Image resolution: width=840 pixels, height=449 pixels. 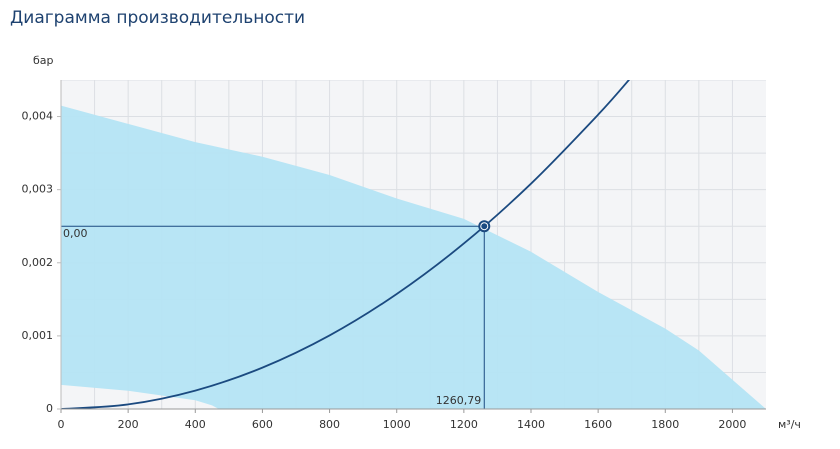 What do you see at coordinates (397, 424) in the screenshot?
I see `x-tick-label: 1000` at bounding box center [397, 424].